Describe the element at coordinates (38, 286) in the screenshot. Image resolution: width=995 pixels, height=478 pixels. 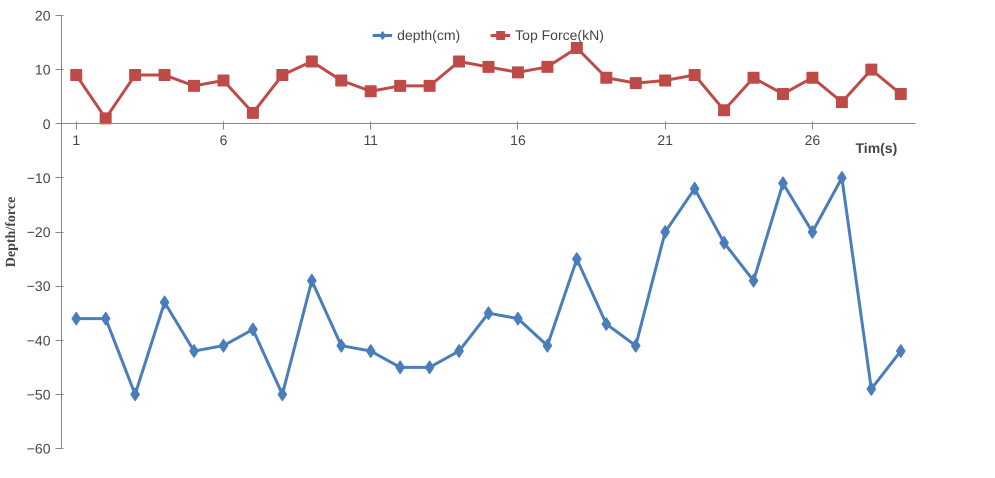
I see `y-tick-label: −30` at that location.